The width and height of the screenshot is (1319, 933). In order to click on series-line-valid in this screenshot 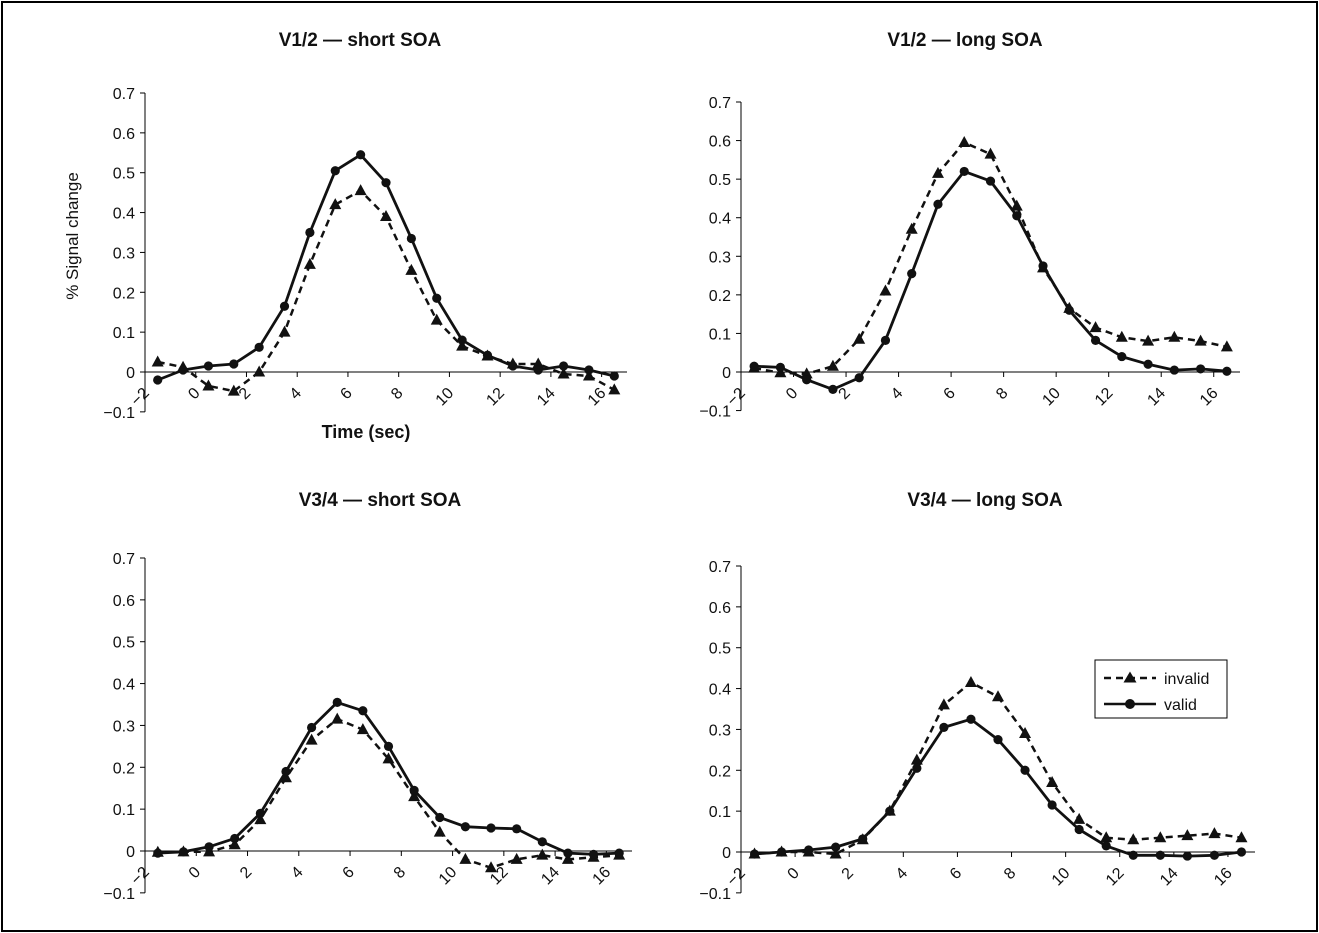, I will do `click(386, 267)`.